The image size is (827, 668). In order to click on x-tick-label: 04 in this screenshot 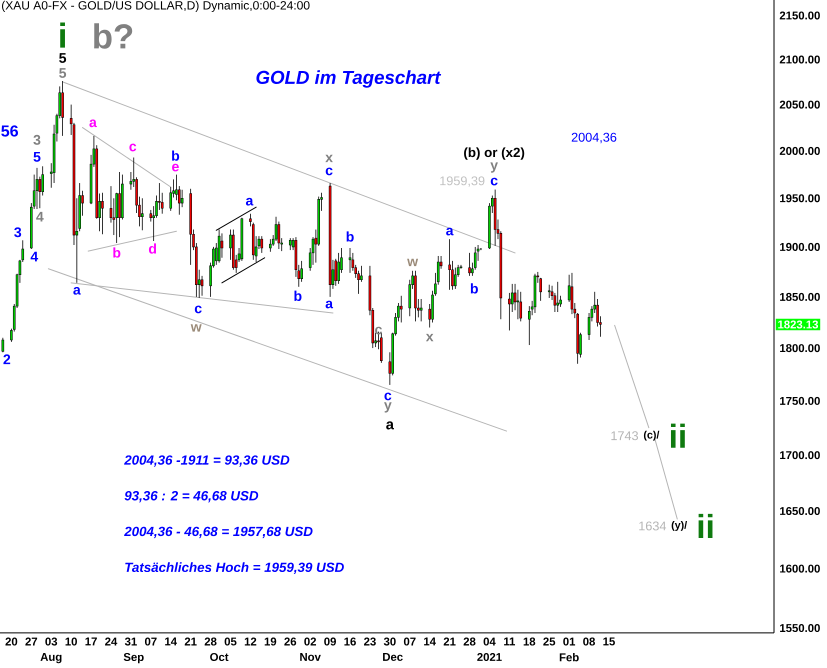, I will do `click(490, 642)`.